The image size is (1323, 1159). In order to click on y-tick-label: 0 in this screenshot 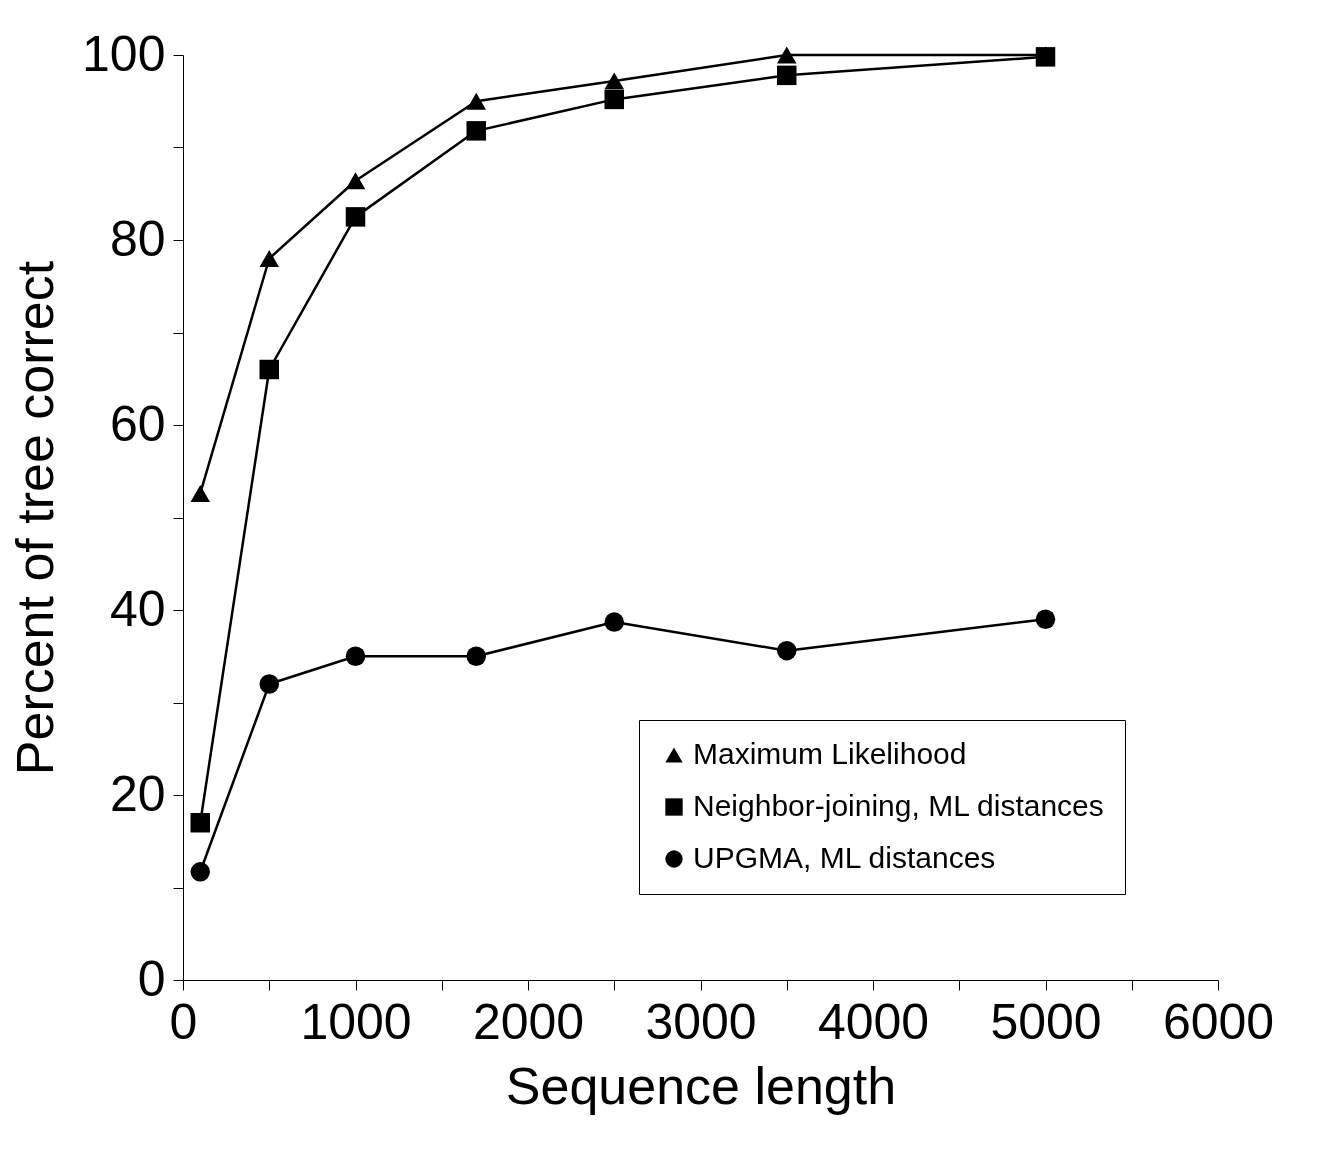, I will do `click(151, 978)`.